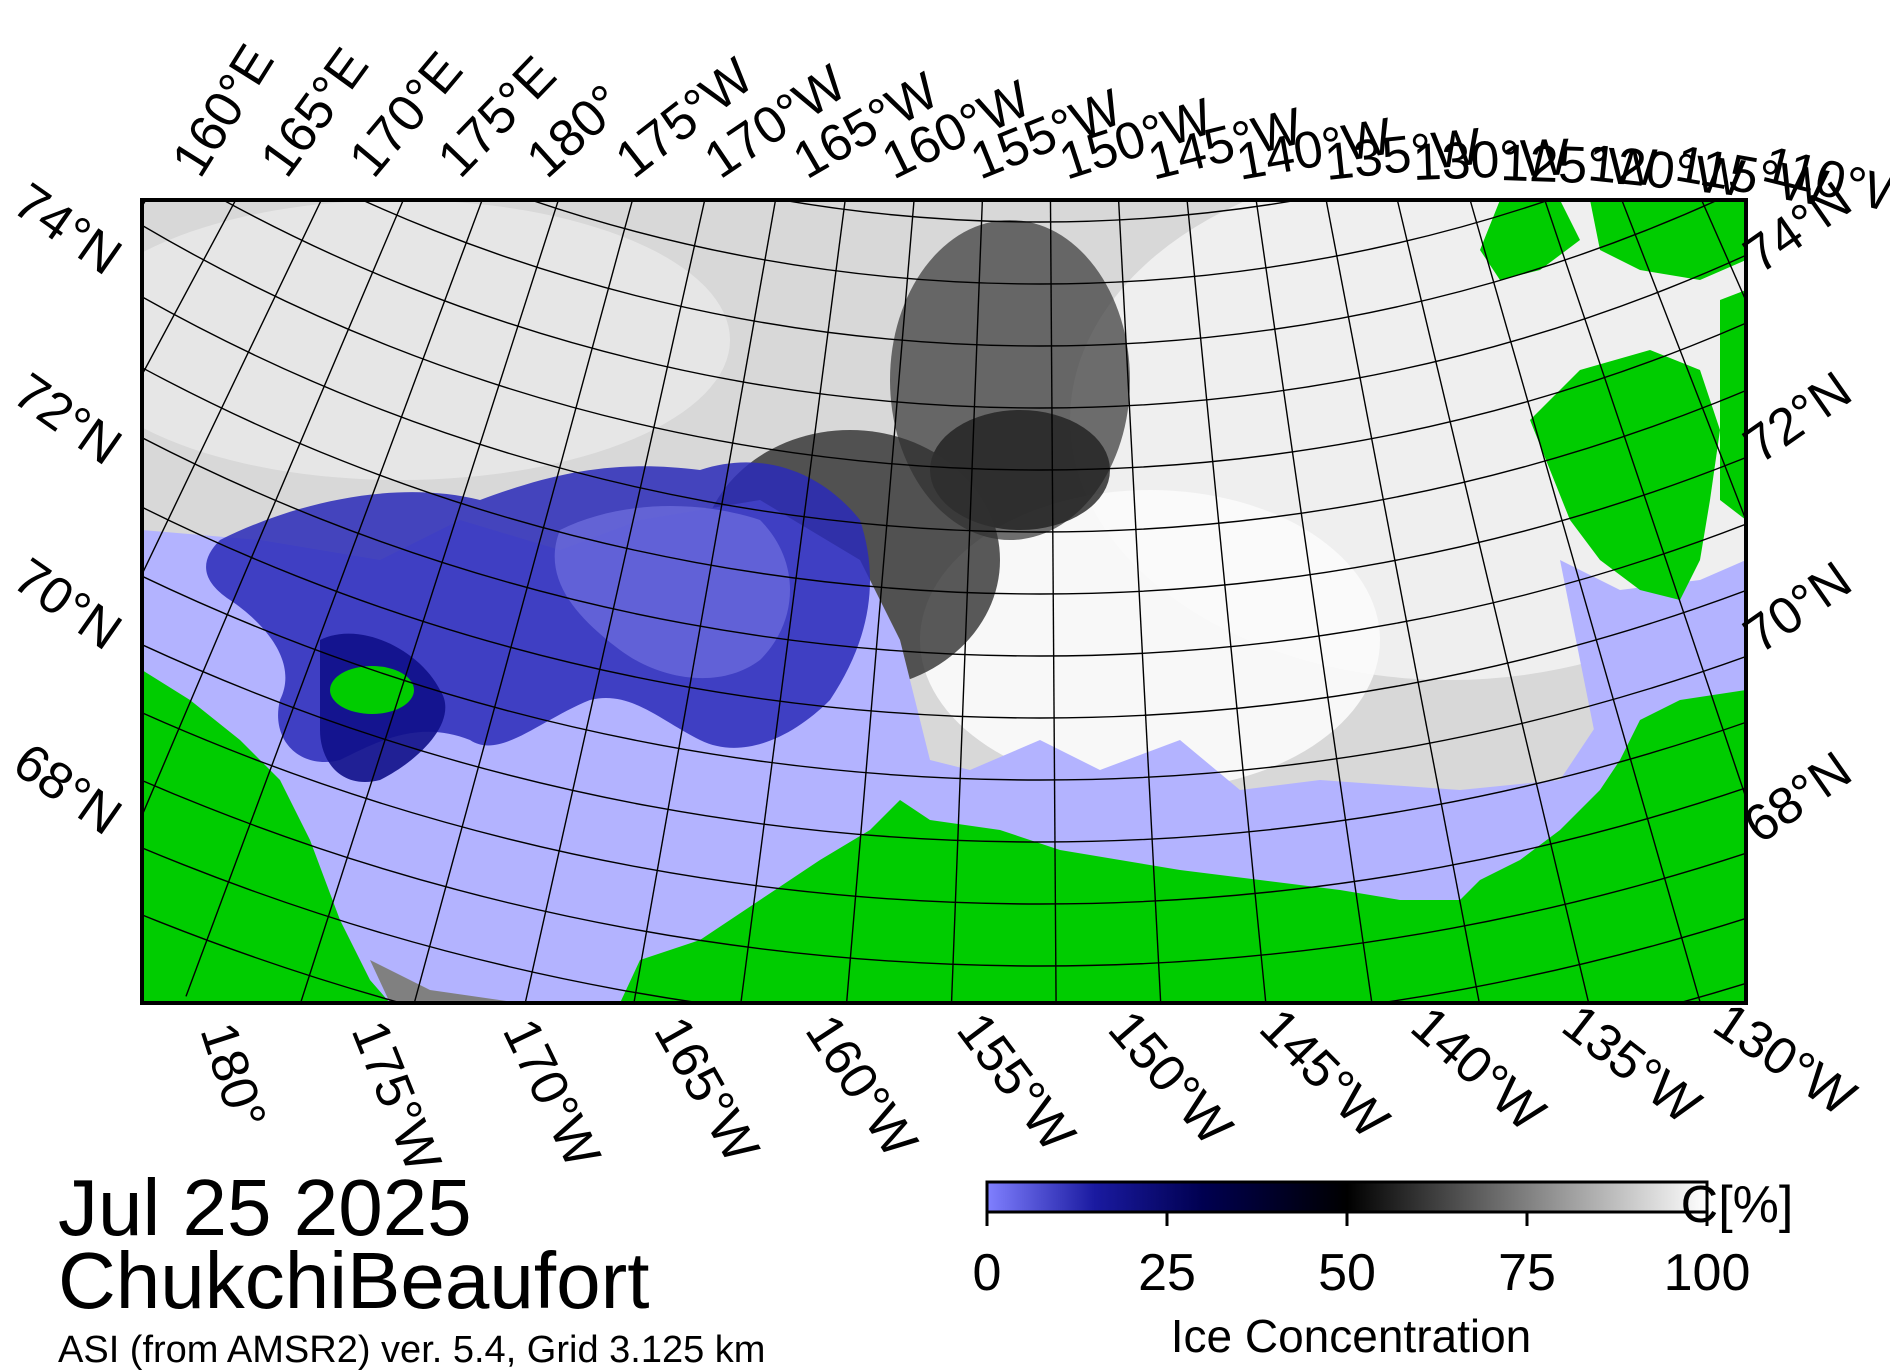  Describe the element at coordinates (1784, 1060) in the screenshot. I see `bottom-longitude-label: 130°W` at that location.